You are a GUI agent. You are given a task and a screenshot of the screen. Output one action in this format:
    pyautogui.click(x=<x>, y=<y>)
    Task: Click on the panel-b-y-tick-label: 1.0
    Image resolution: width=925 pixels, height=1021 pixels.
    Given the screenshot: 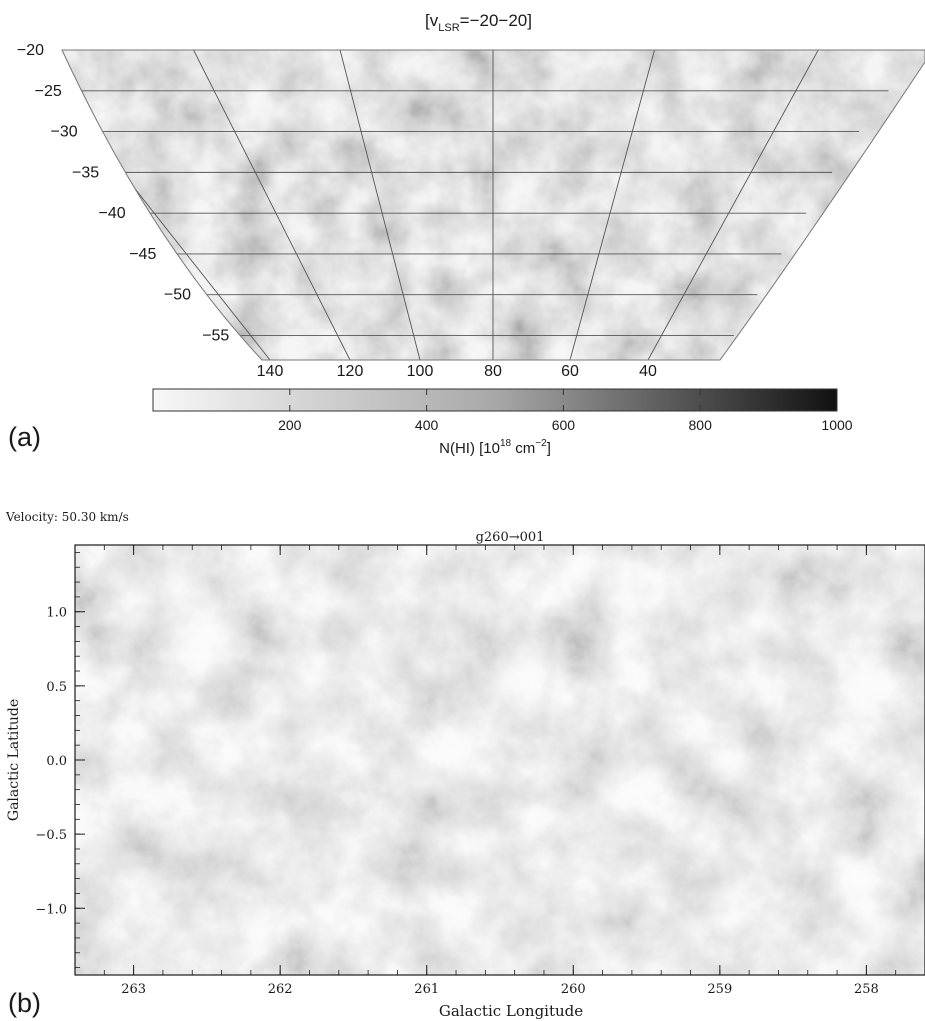 What is the action you would take?
    pyautogui.click(x=56, y=613)
    